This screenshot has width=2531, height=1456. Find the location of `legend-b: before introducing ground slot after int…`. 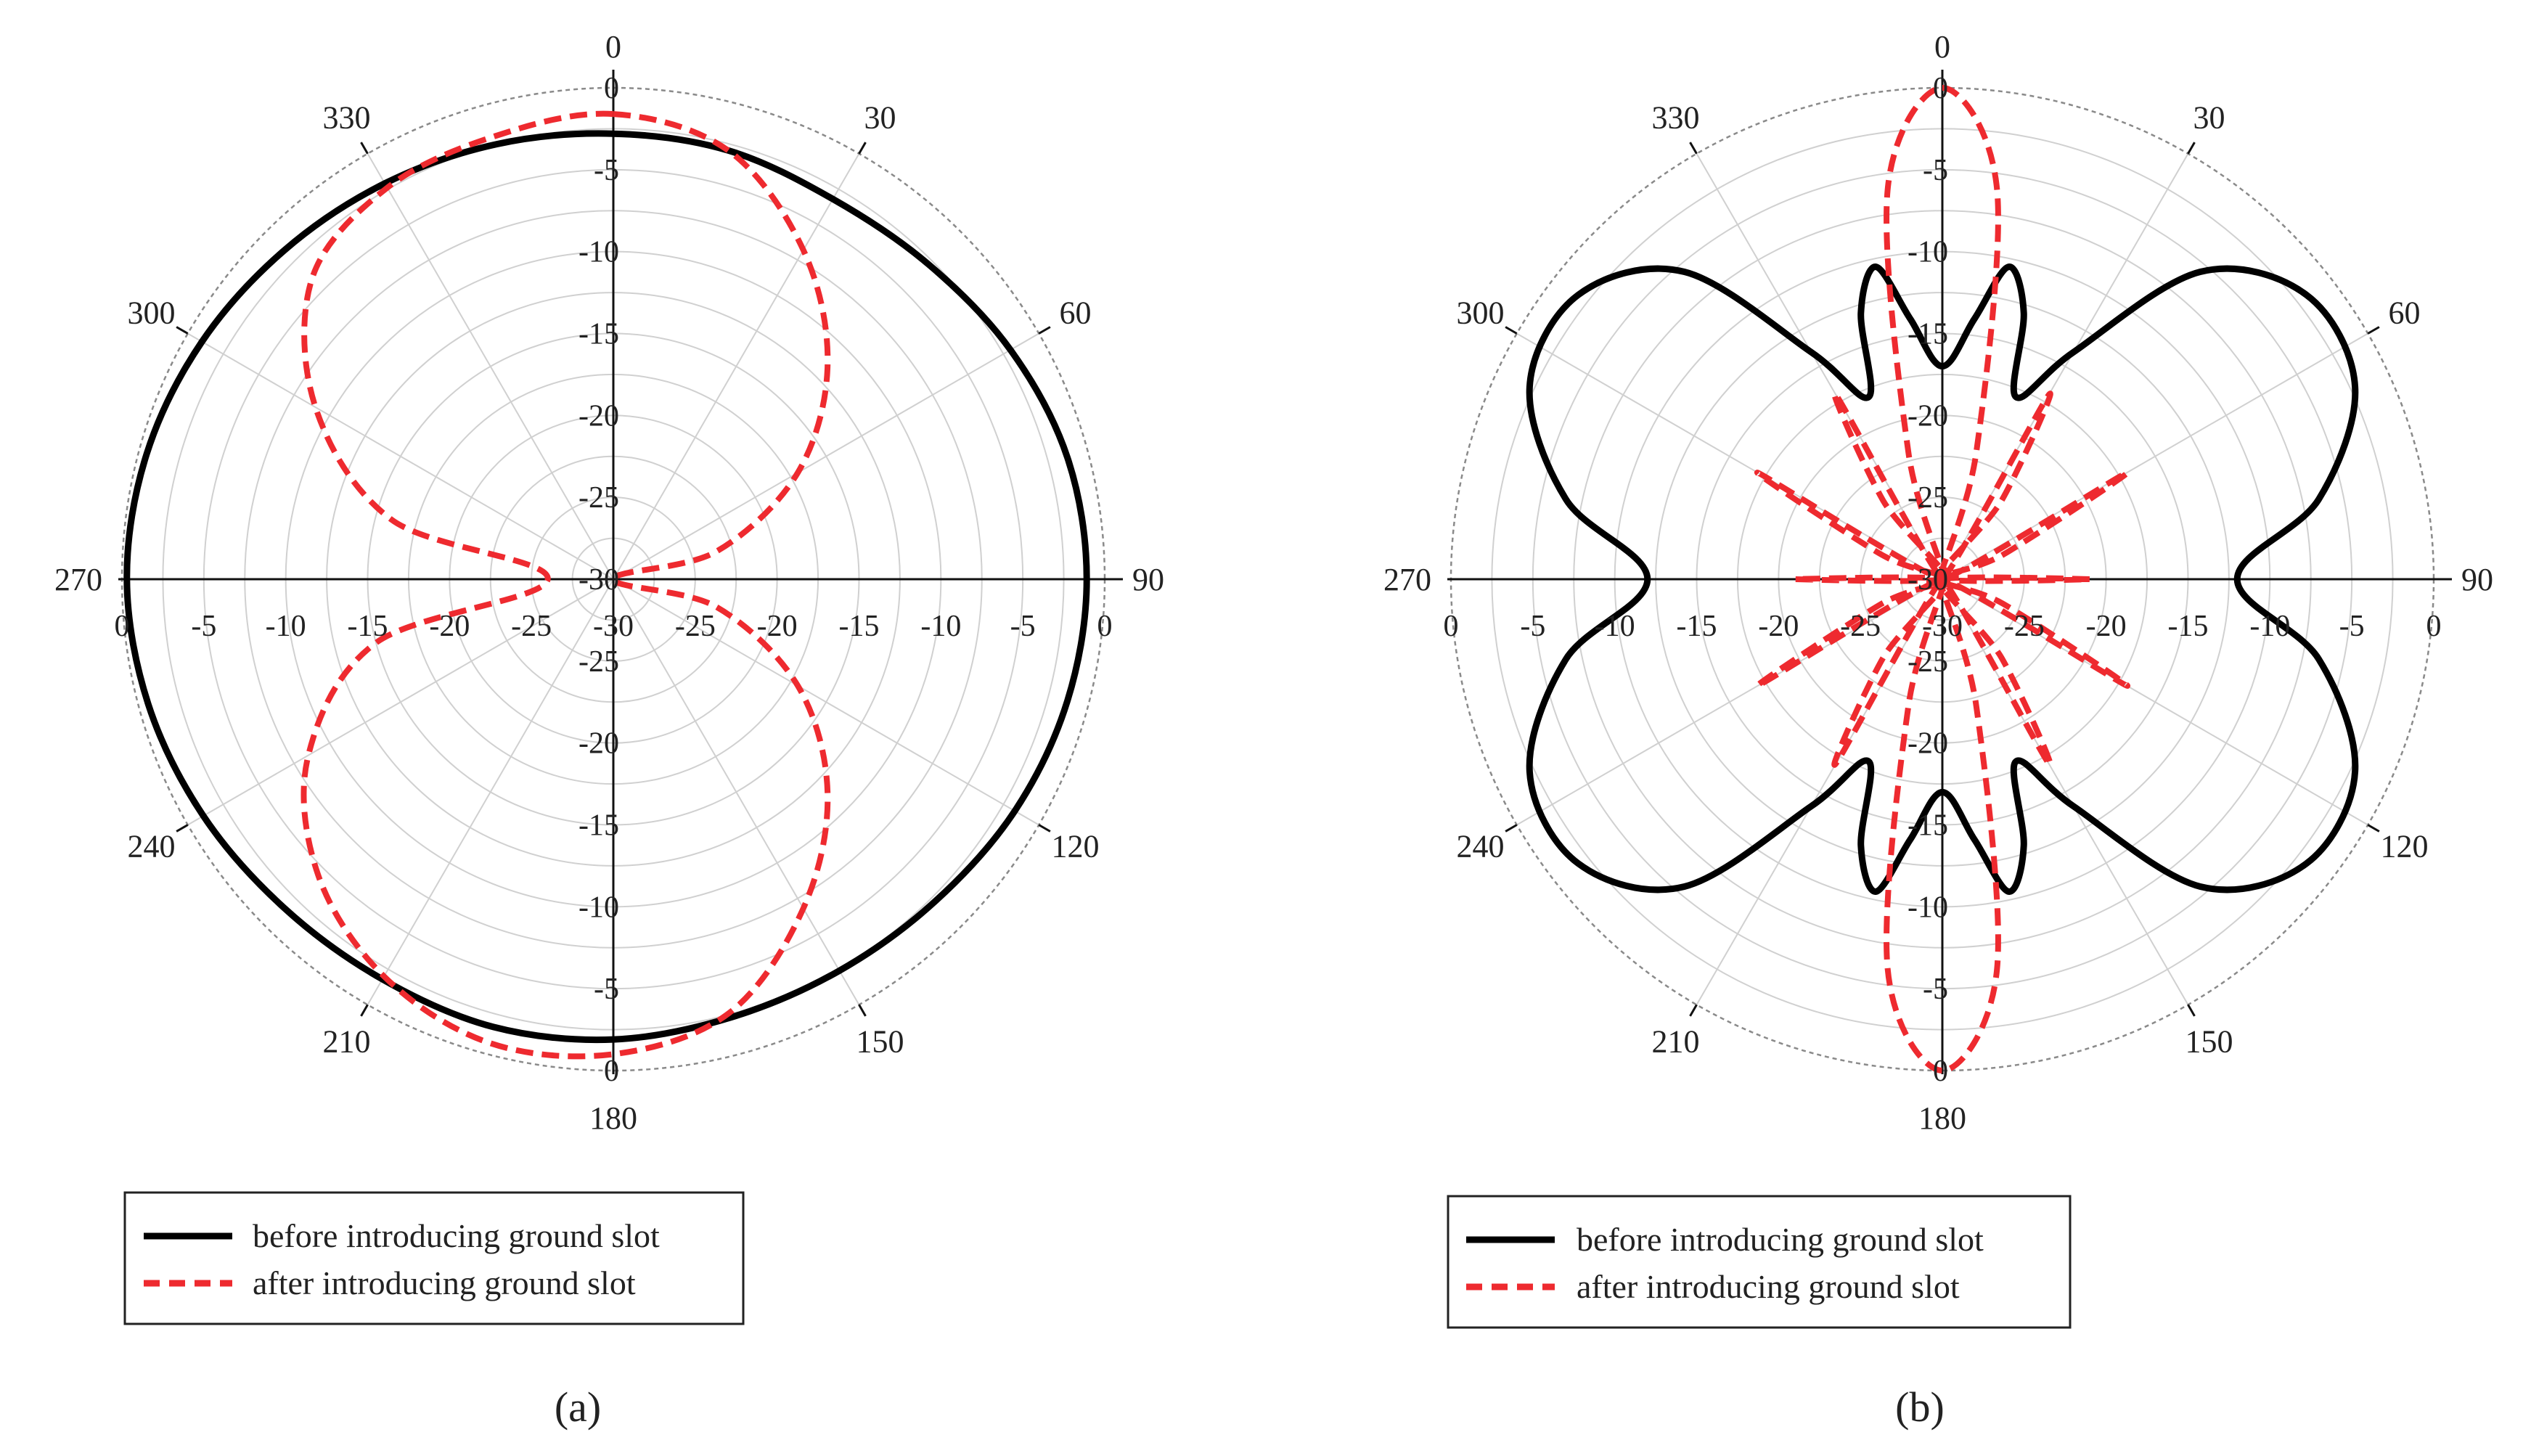

legend-b: before introducing ground slot after int… is located at coordinates (1760, 1262).